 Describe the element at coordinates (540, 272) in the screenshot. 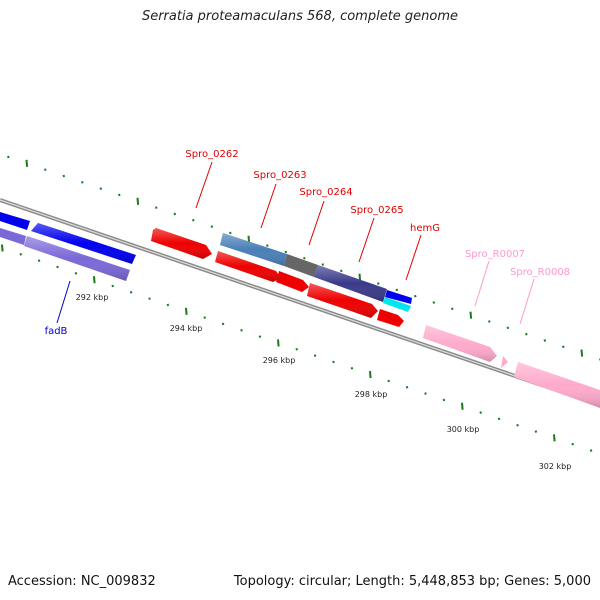

I see `gene-label-spro-r0008: Spro_R0008` at that location.